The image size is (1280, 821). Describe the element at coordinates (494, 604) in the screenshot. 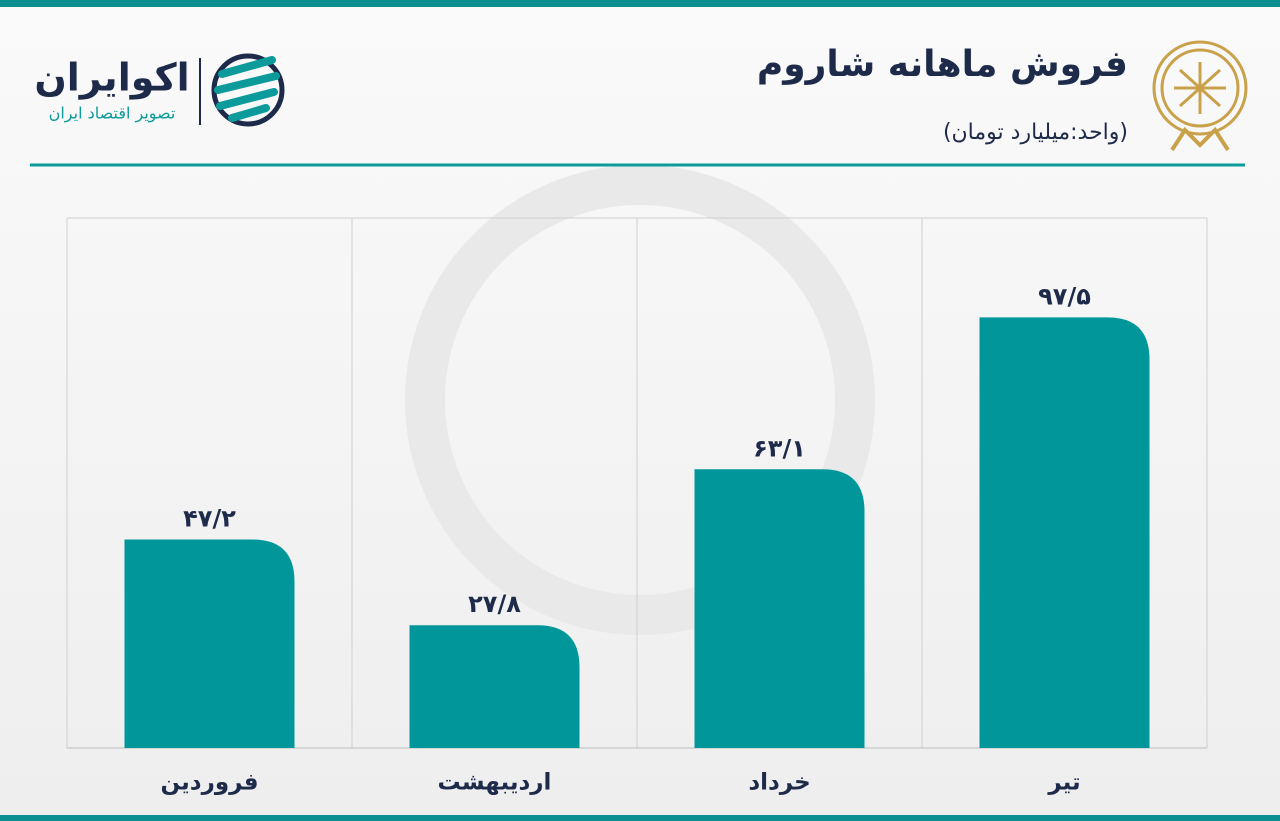

I see `value-label: ۲۷/۸` at that location.